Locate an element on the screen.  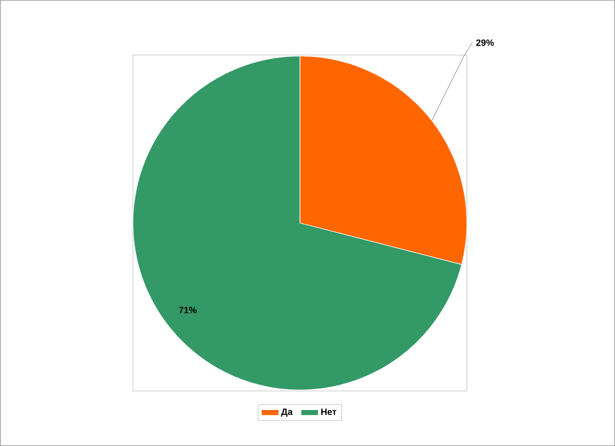
data-label: 71% is located at coordinates (188, 310).